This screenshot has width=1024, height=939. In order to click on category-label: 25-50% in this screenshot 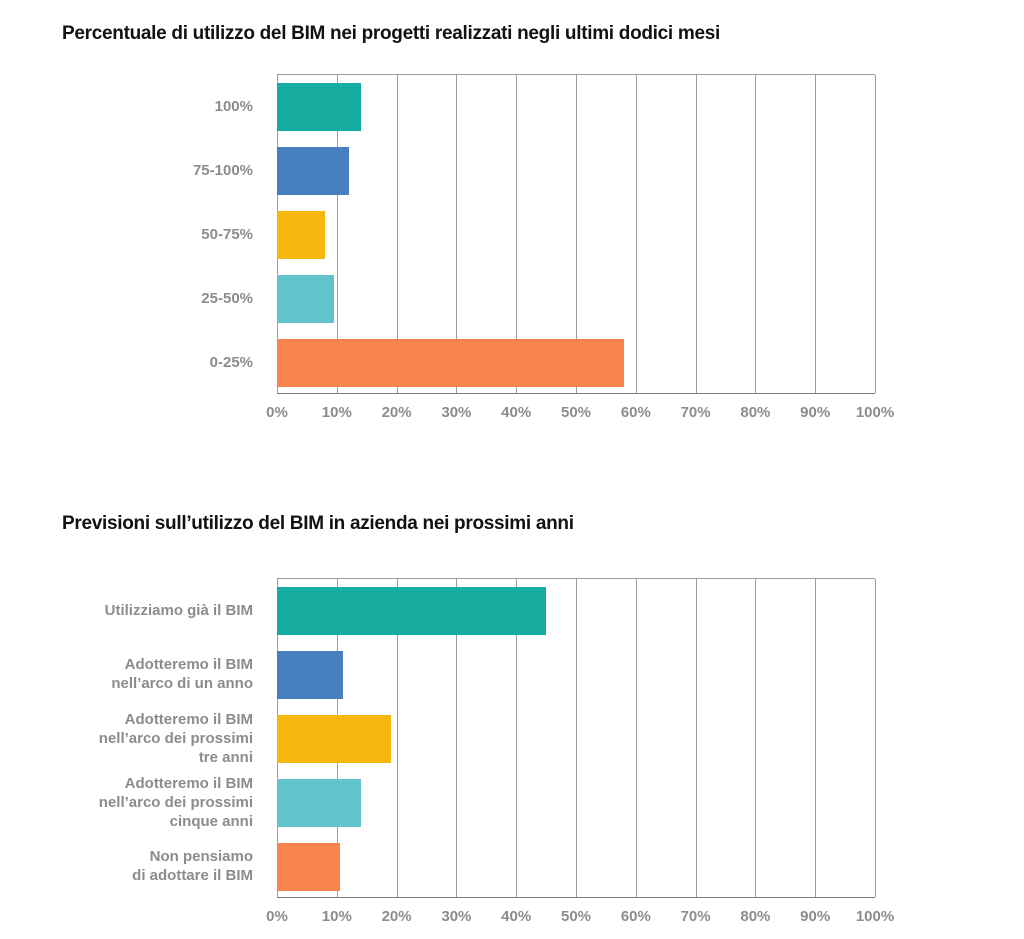, I will do `click(227, 298)`.